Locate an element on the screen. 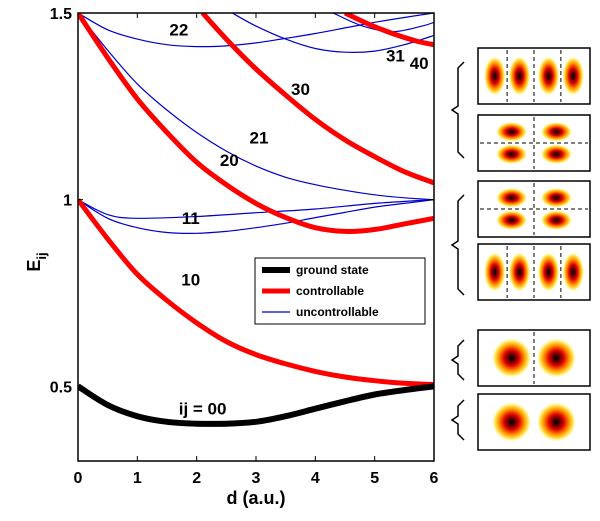  y-axis-title-subscript: ij is located at coordinates (41, 255).